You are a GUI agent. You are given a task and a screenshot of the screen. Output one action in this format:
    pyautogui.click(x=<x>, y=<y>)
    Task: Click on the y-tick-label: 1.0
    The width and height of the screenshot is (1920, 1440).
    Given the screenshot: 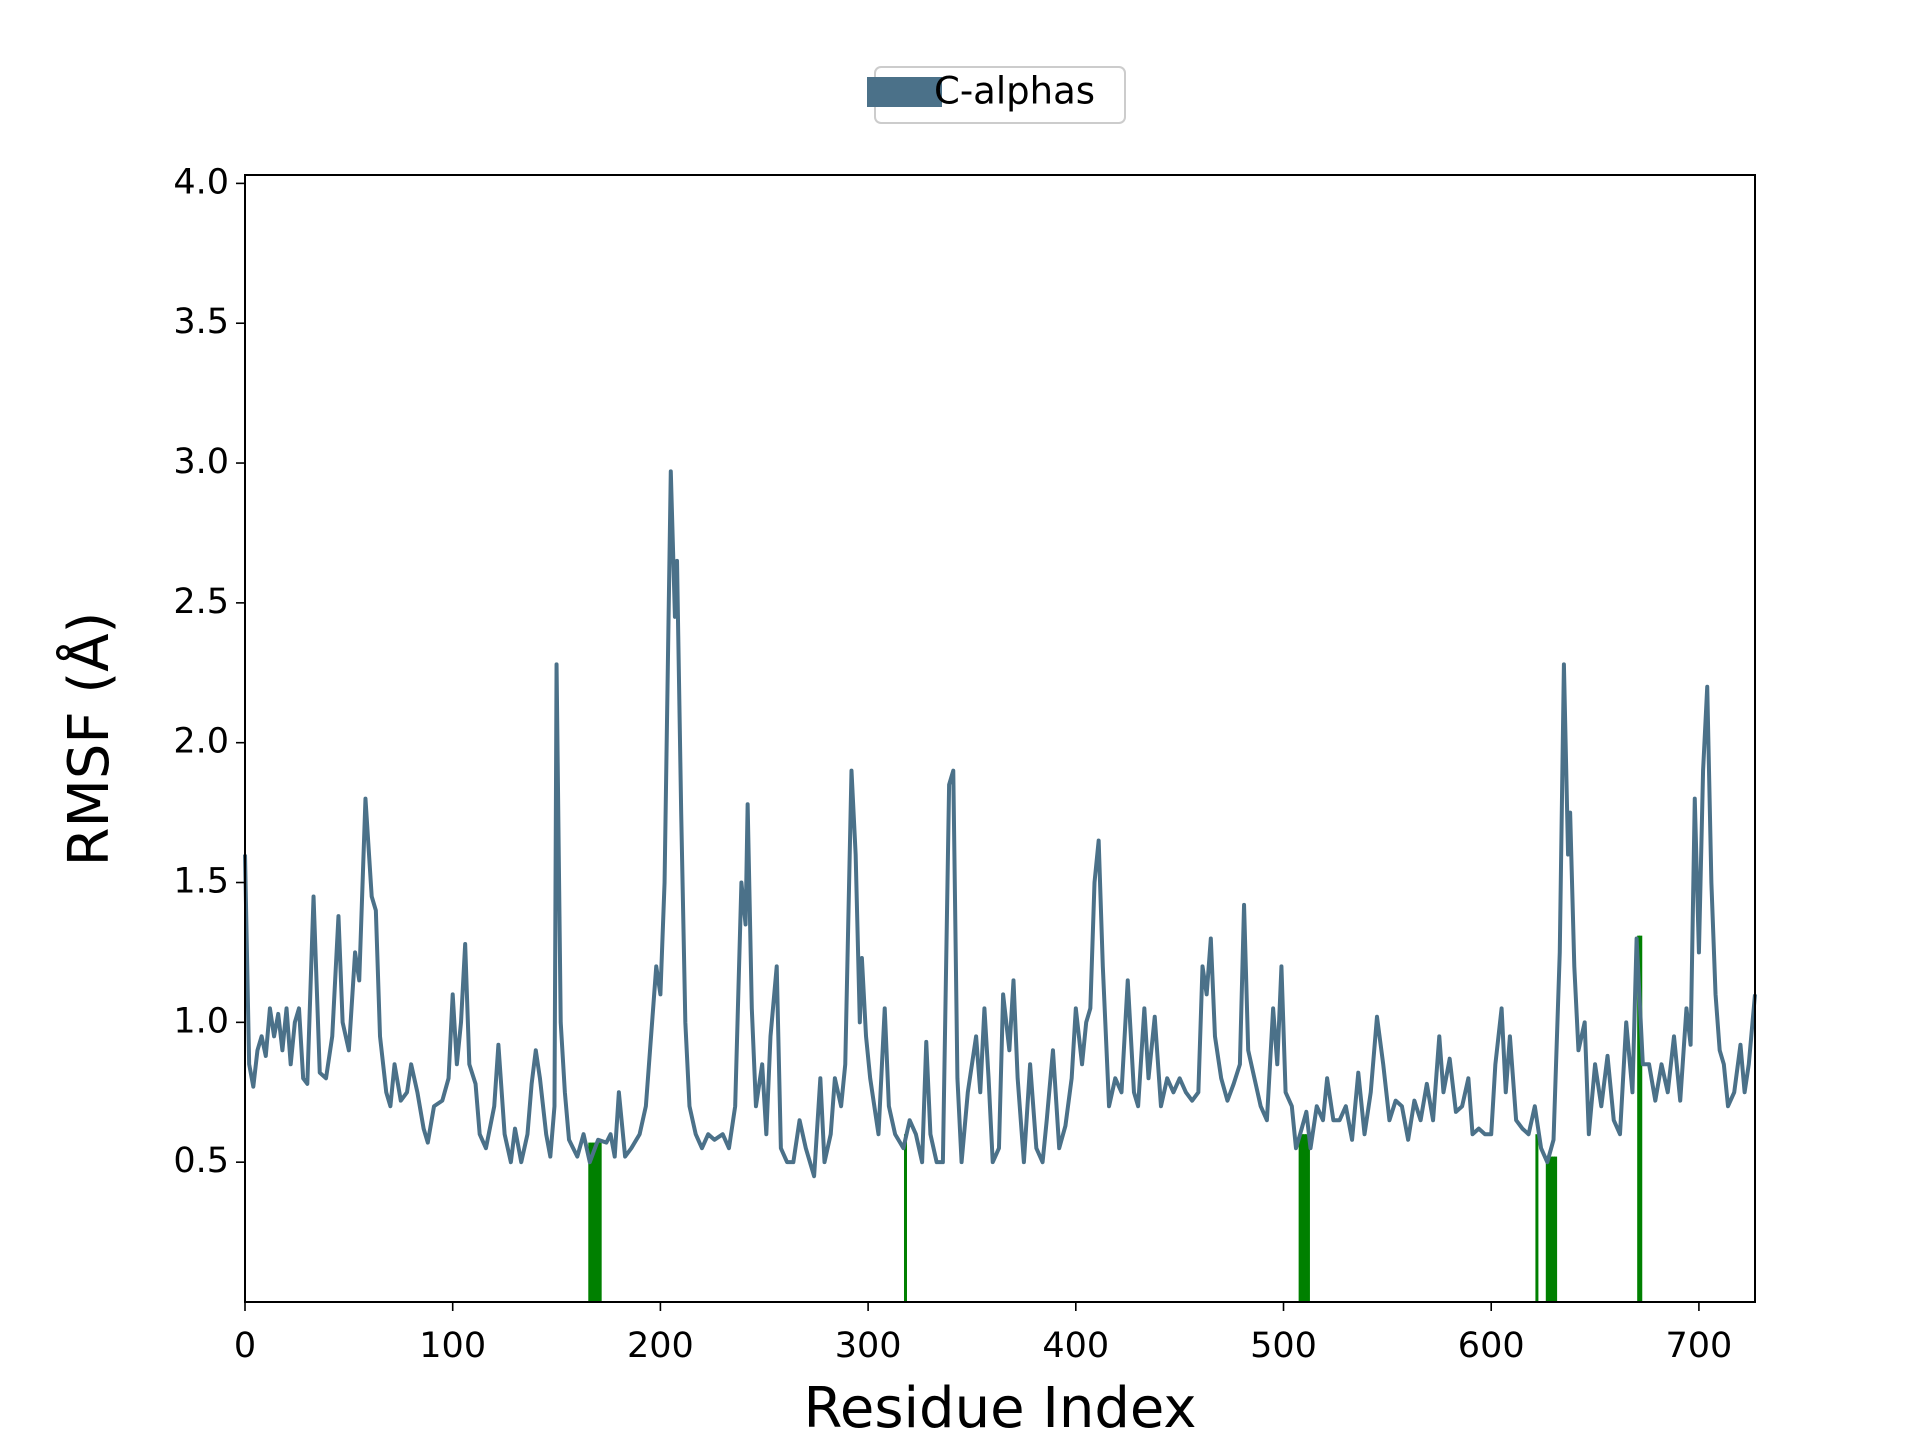 What is the action you would take?
    pyautogui.click(x=201, y=1021)
    